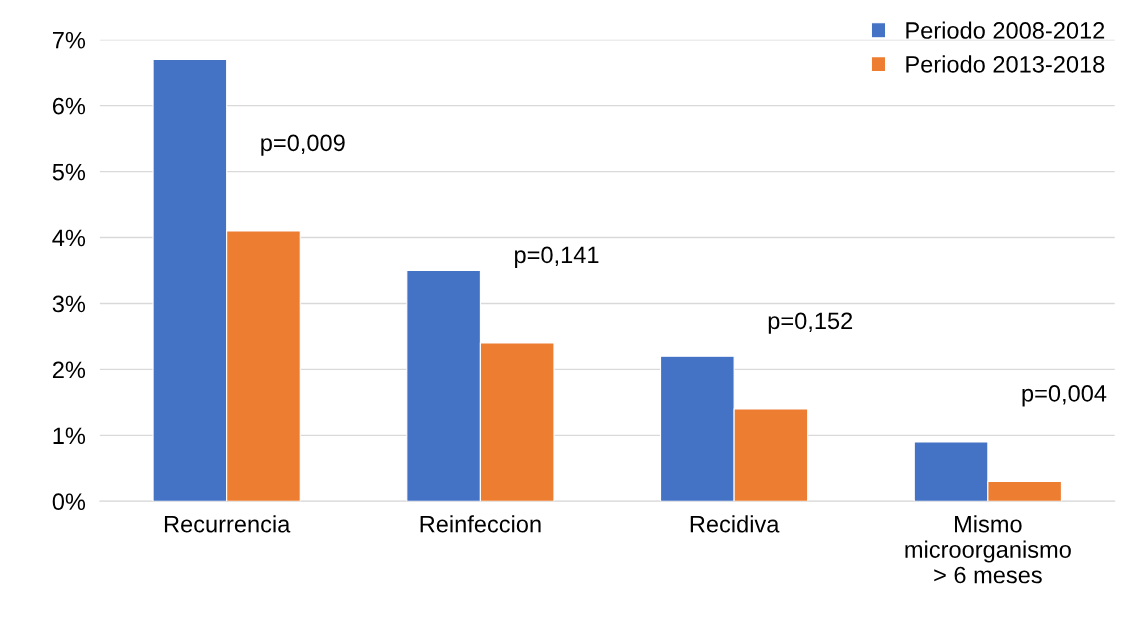 The image size is (1134, 641). Describe the element at coordinates (69, 502) in the screenshot. I see `y-tick-label: 0%` at that location.